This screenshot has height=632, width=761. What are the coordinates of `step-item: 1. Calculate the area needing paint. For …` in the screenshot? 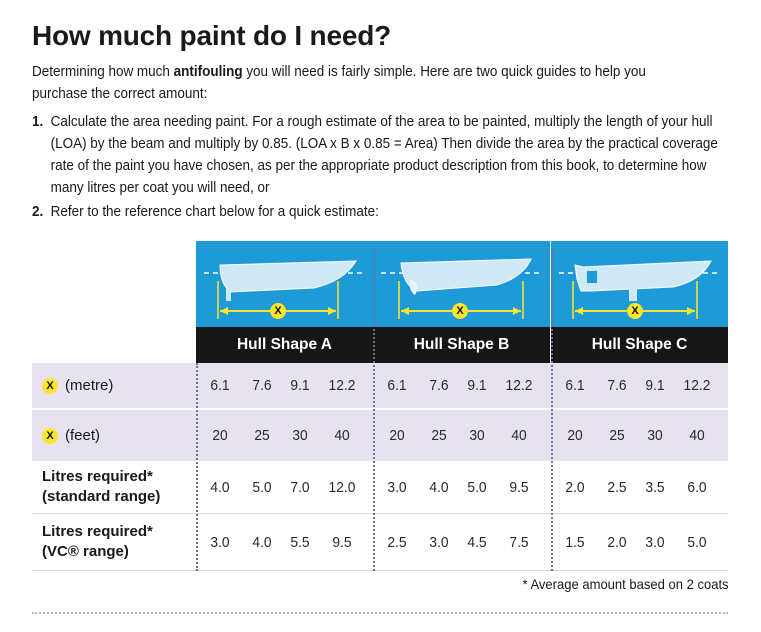 It's located at (376, 155).